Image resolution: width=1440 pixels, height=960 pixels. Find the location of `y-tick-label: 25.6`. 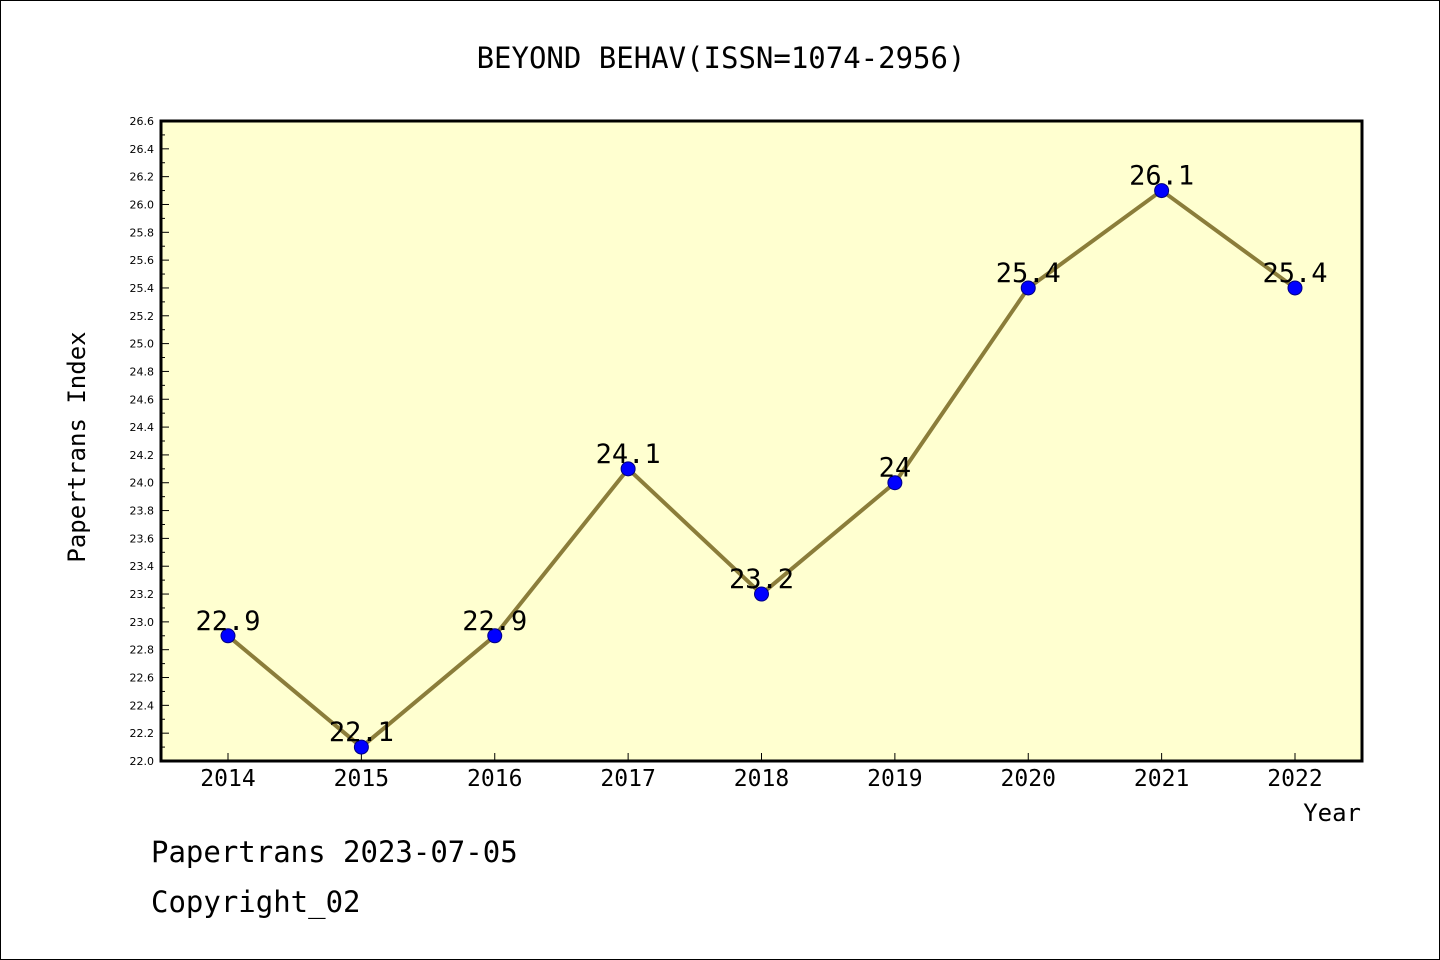

y-tick-label: 25.6 is located at coordinates (142, 260).